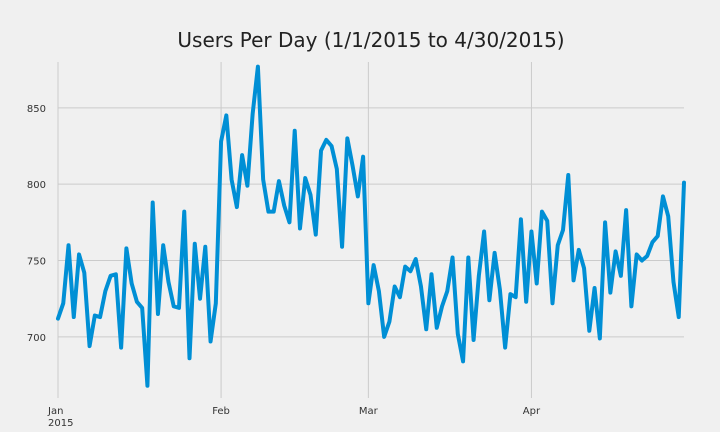 This screenshot has height=432, width=720. What do you see at coordinates (36, 262) in the screenshot?
I see `y-tick-label-750: 750` at bounding box center [36, 262].